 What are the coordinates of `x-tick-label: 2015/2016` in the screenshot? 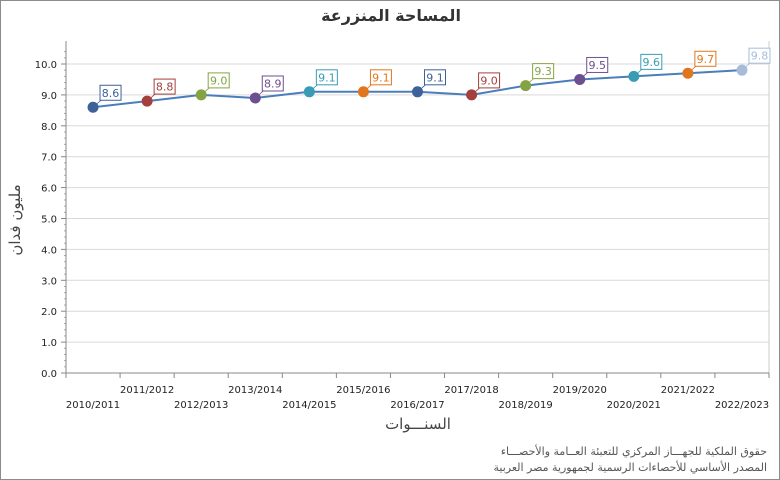 It's located at (363, 390).